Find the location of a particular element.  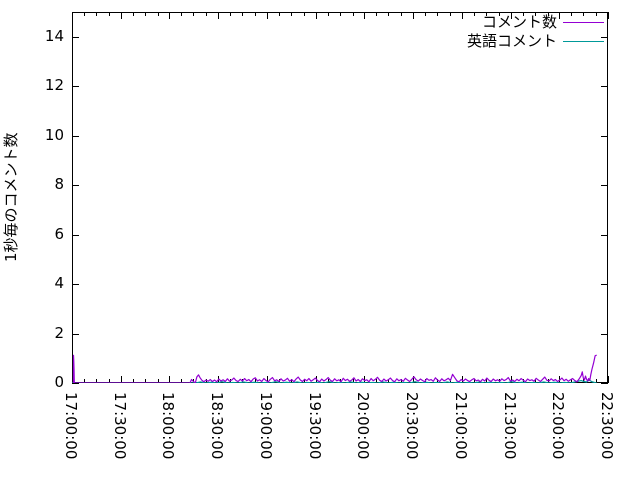

y-tick-label: 14 is located at coordinates (54, 35).